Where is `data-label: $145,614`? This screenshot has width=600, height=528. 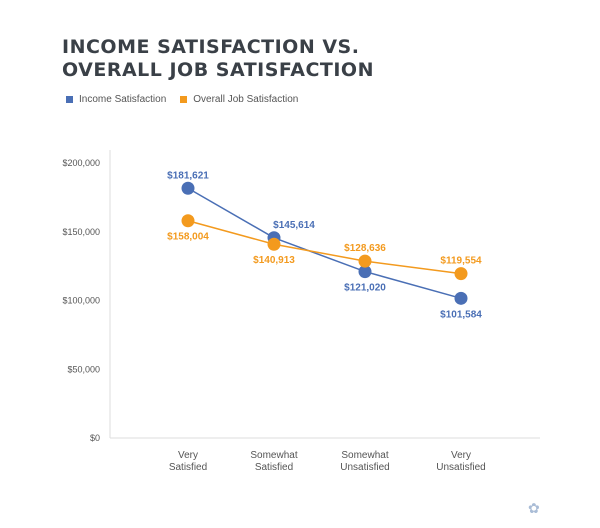
data-label: $145,614 is located at coordinates (294, 225).